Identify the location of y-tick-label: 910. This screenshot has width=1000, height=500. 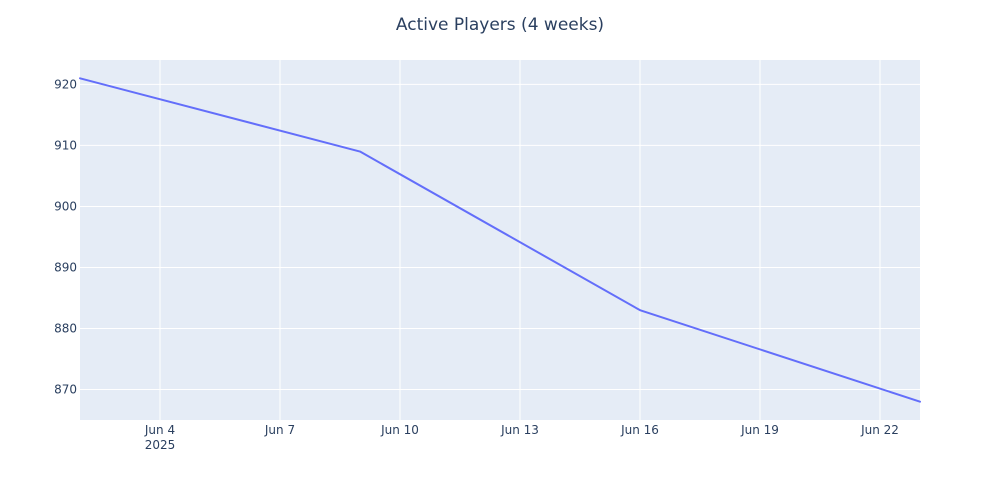
(65, 145).